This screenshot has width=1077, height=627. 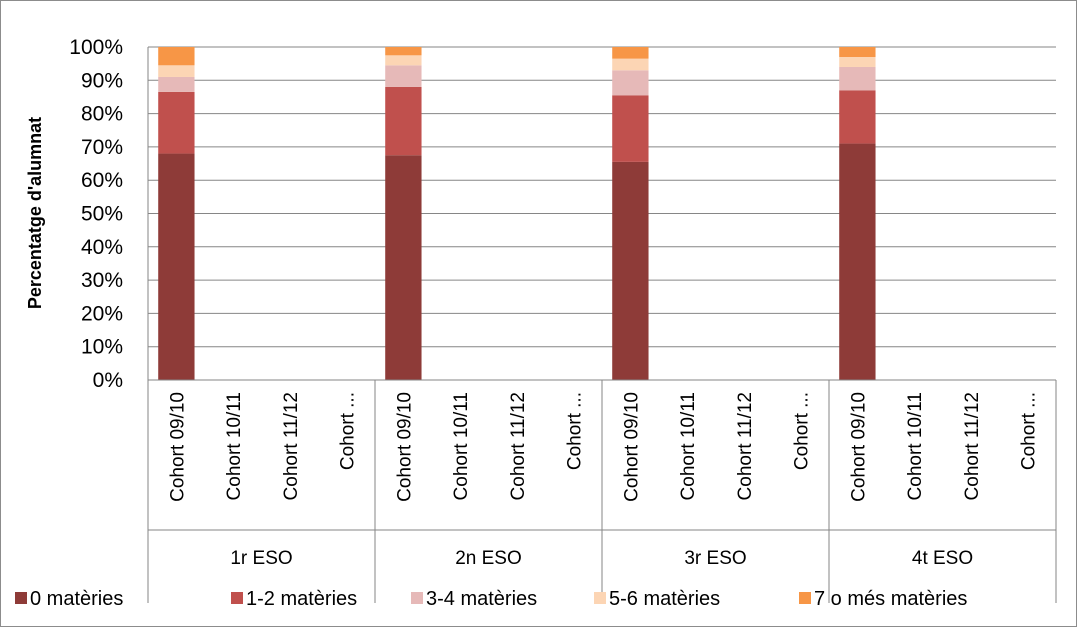 I want to click on y-tick-label: 40%, so click(x=102, y=247).